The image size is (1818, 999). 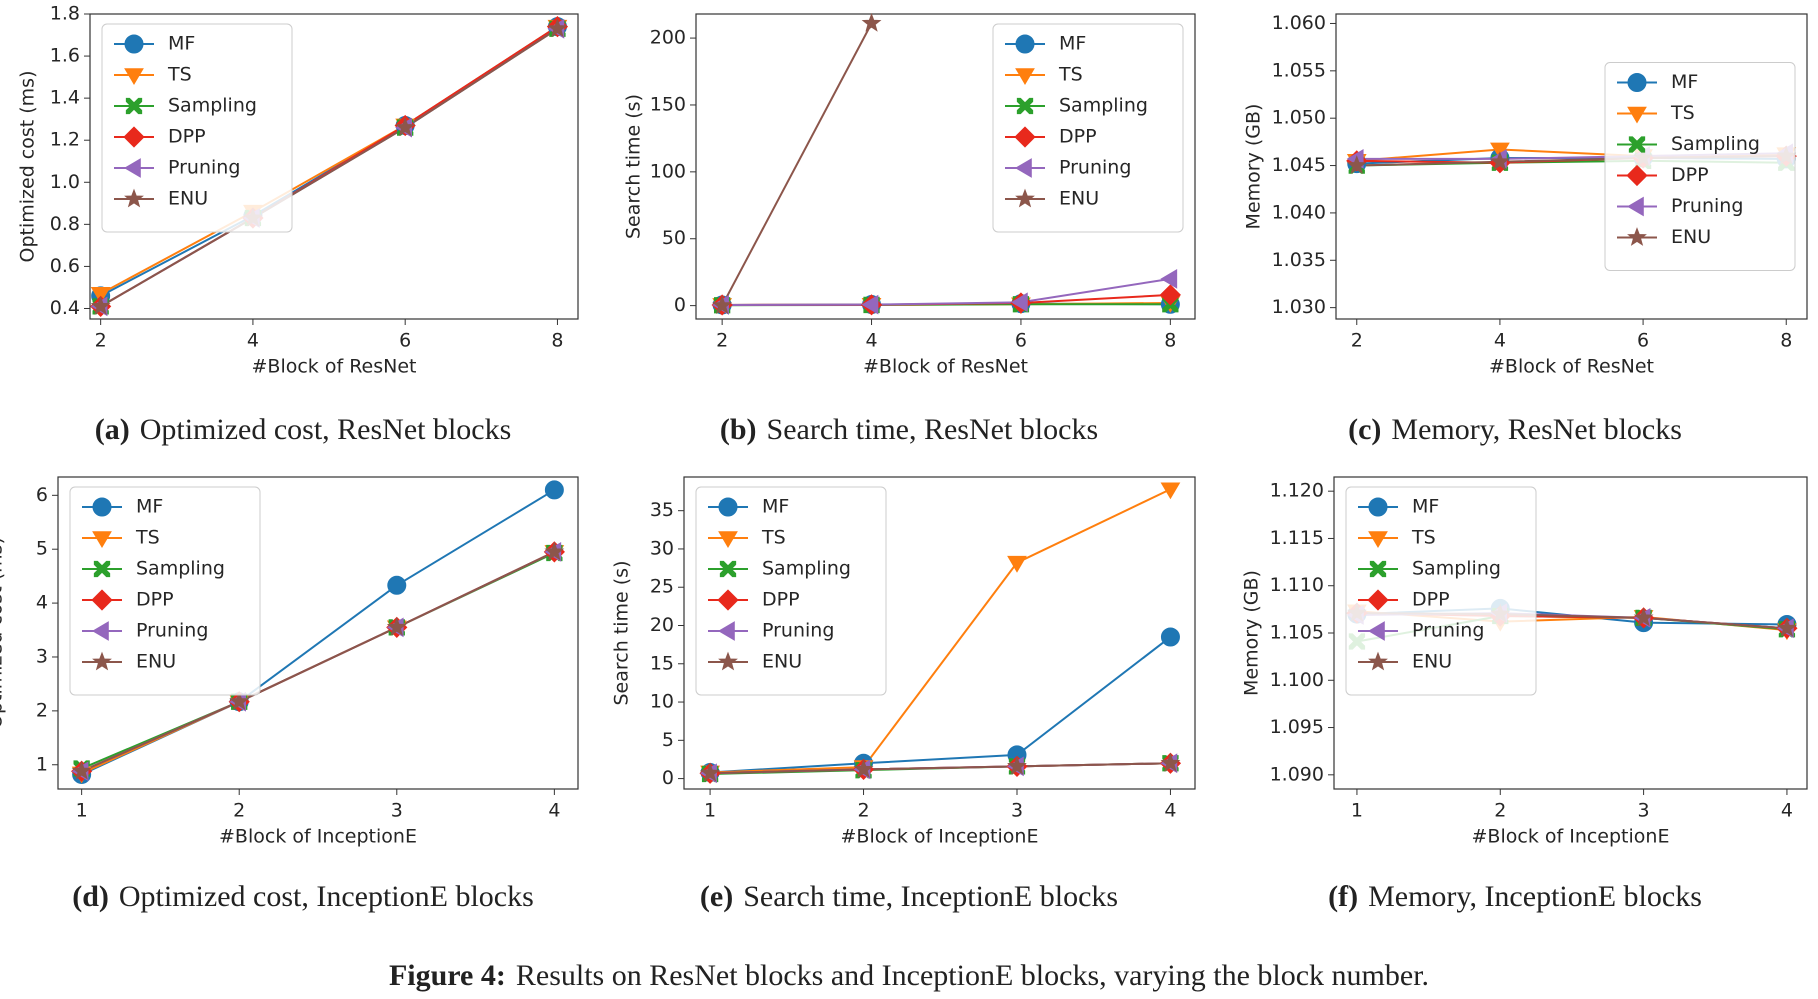 What do you see at coordinates (668, 38) in the screenshot?
I see `y-tick-label: 200` at bounding box center [668, 38].